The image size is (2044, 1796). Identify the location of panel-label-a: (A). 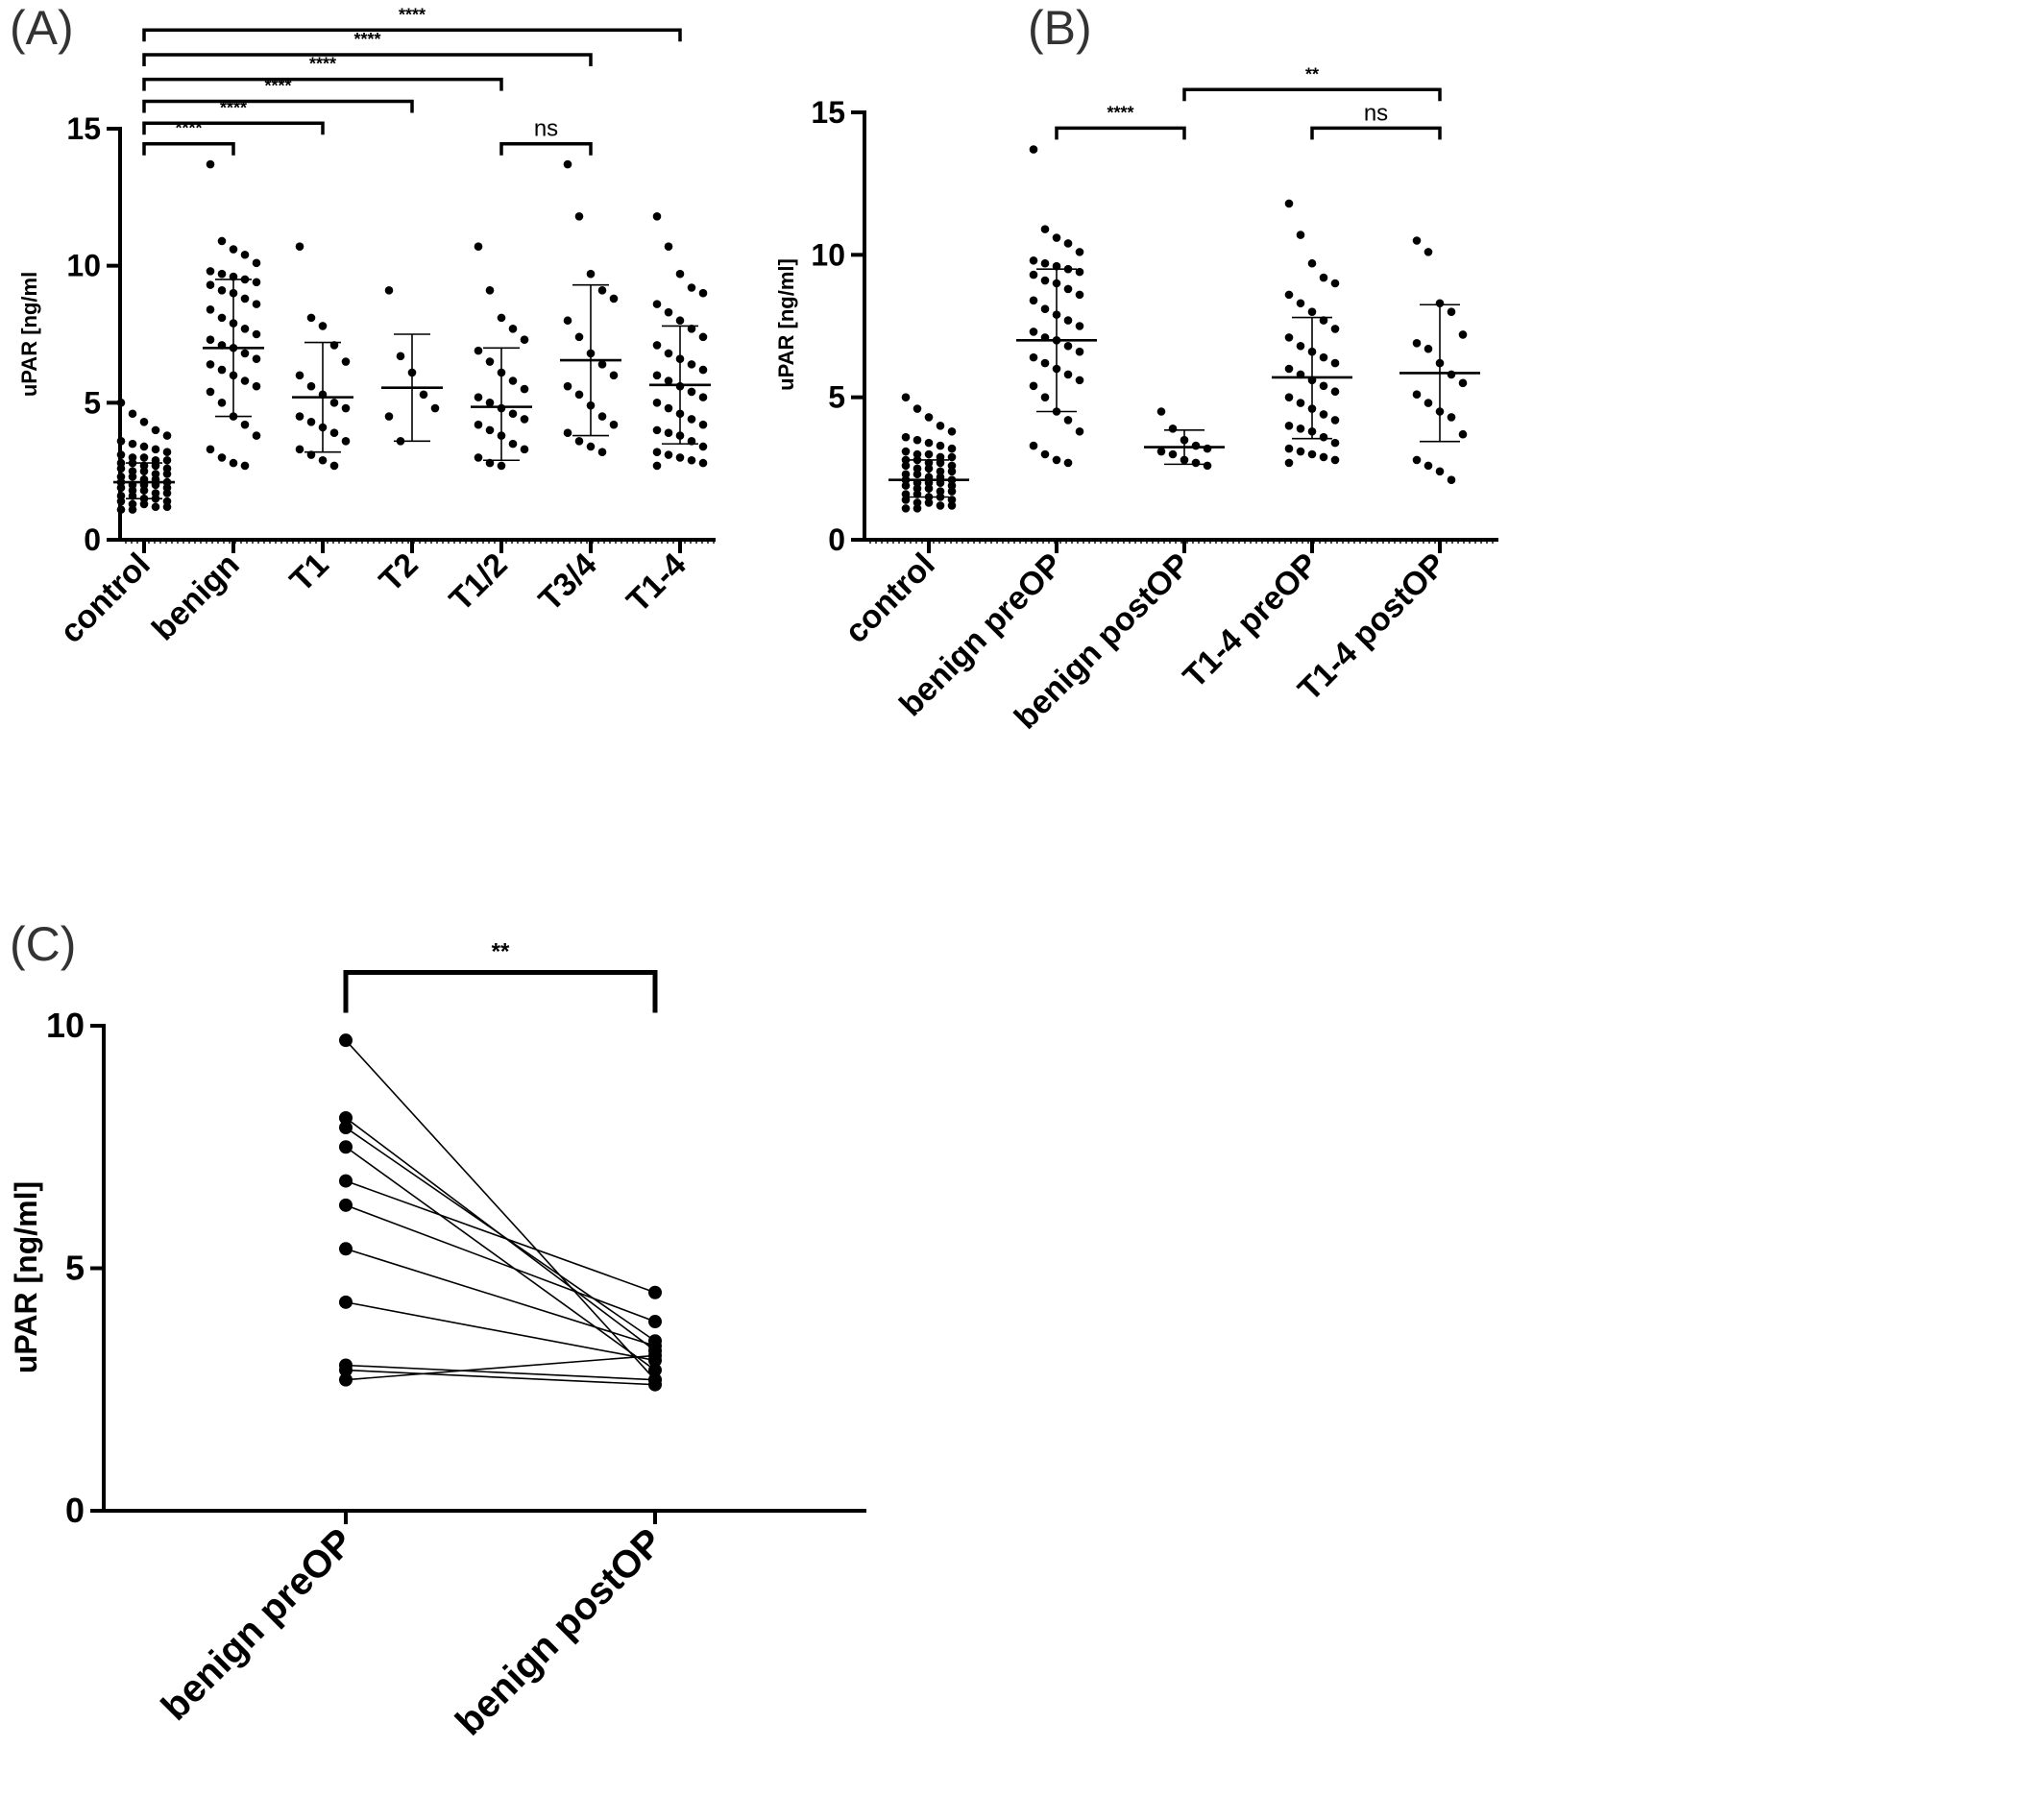
(42, 28).